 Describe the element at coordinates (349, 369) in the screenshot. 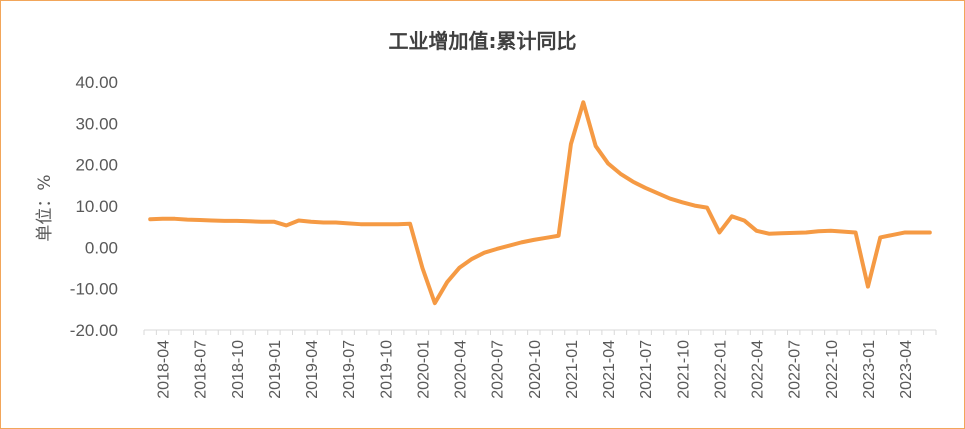

I see `x-tick-label: 2019-07` at that location.